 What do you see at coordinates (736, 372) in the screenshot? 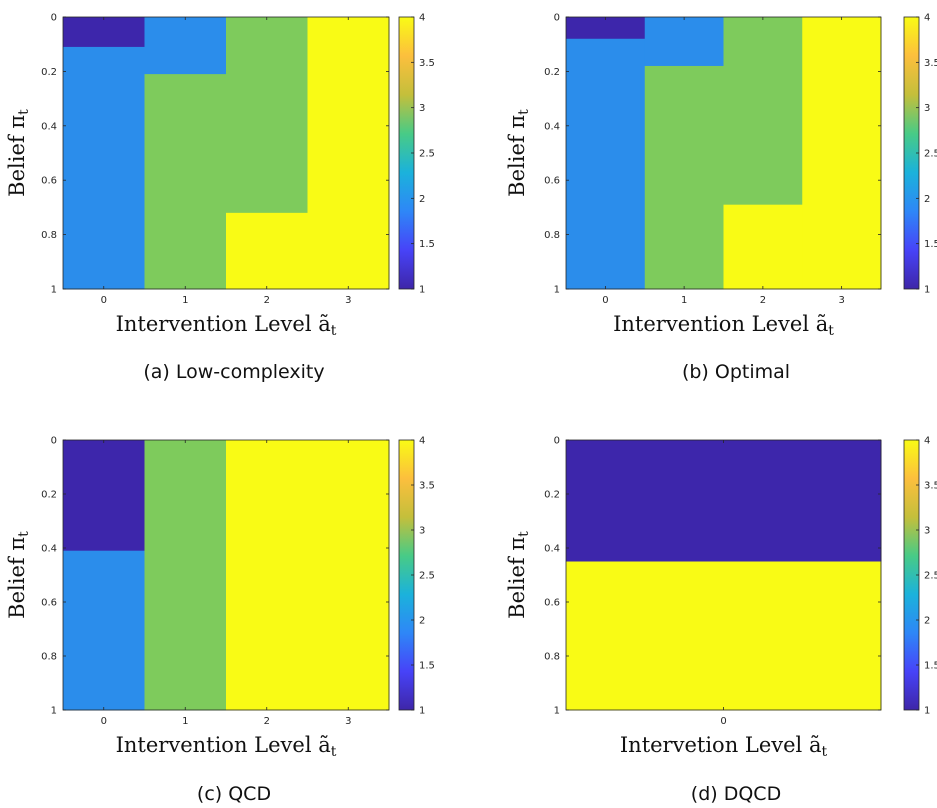
I see `subfigure-caption: (b) Optimal` at bounding box center [736, 372].